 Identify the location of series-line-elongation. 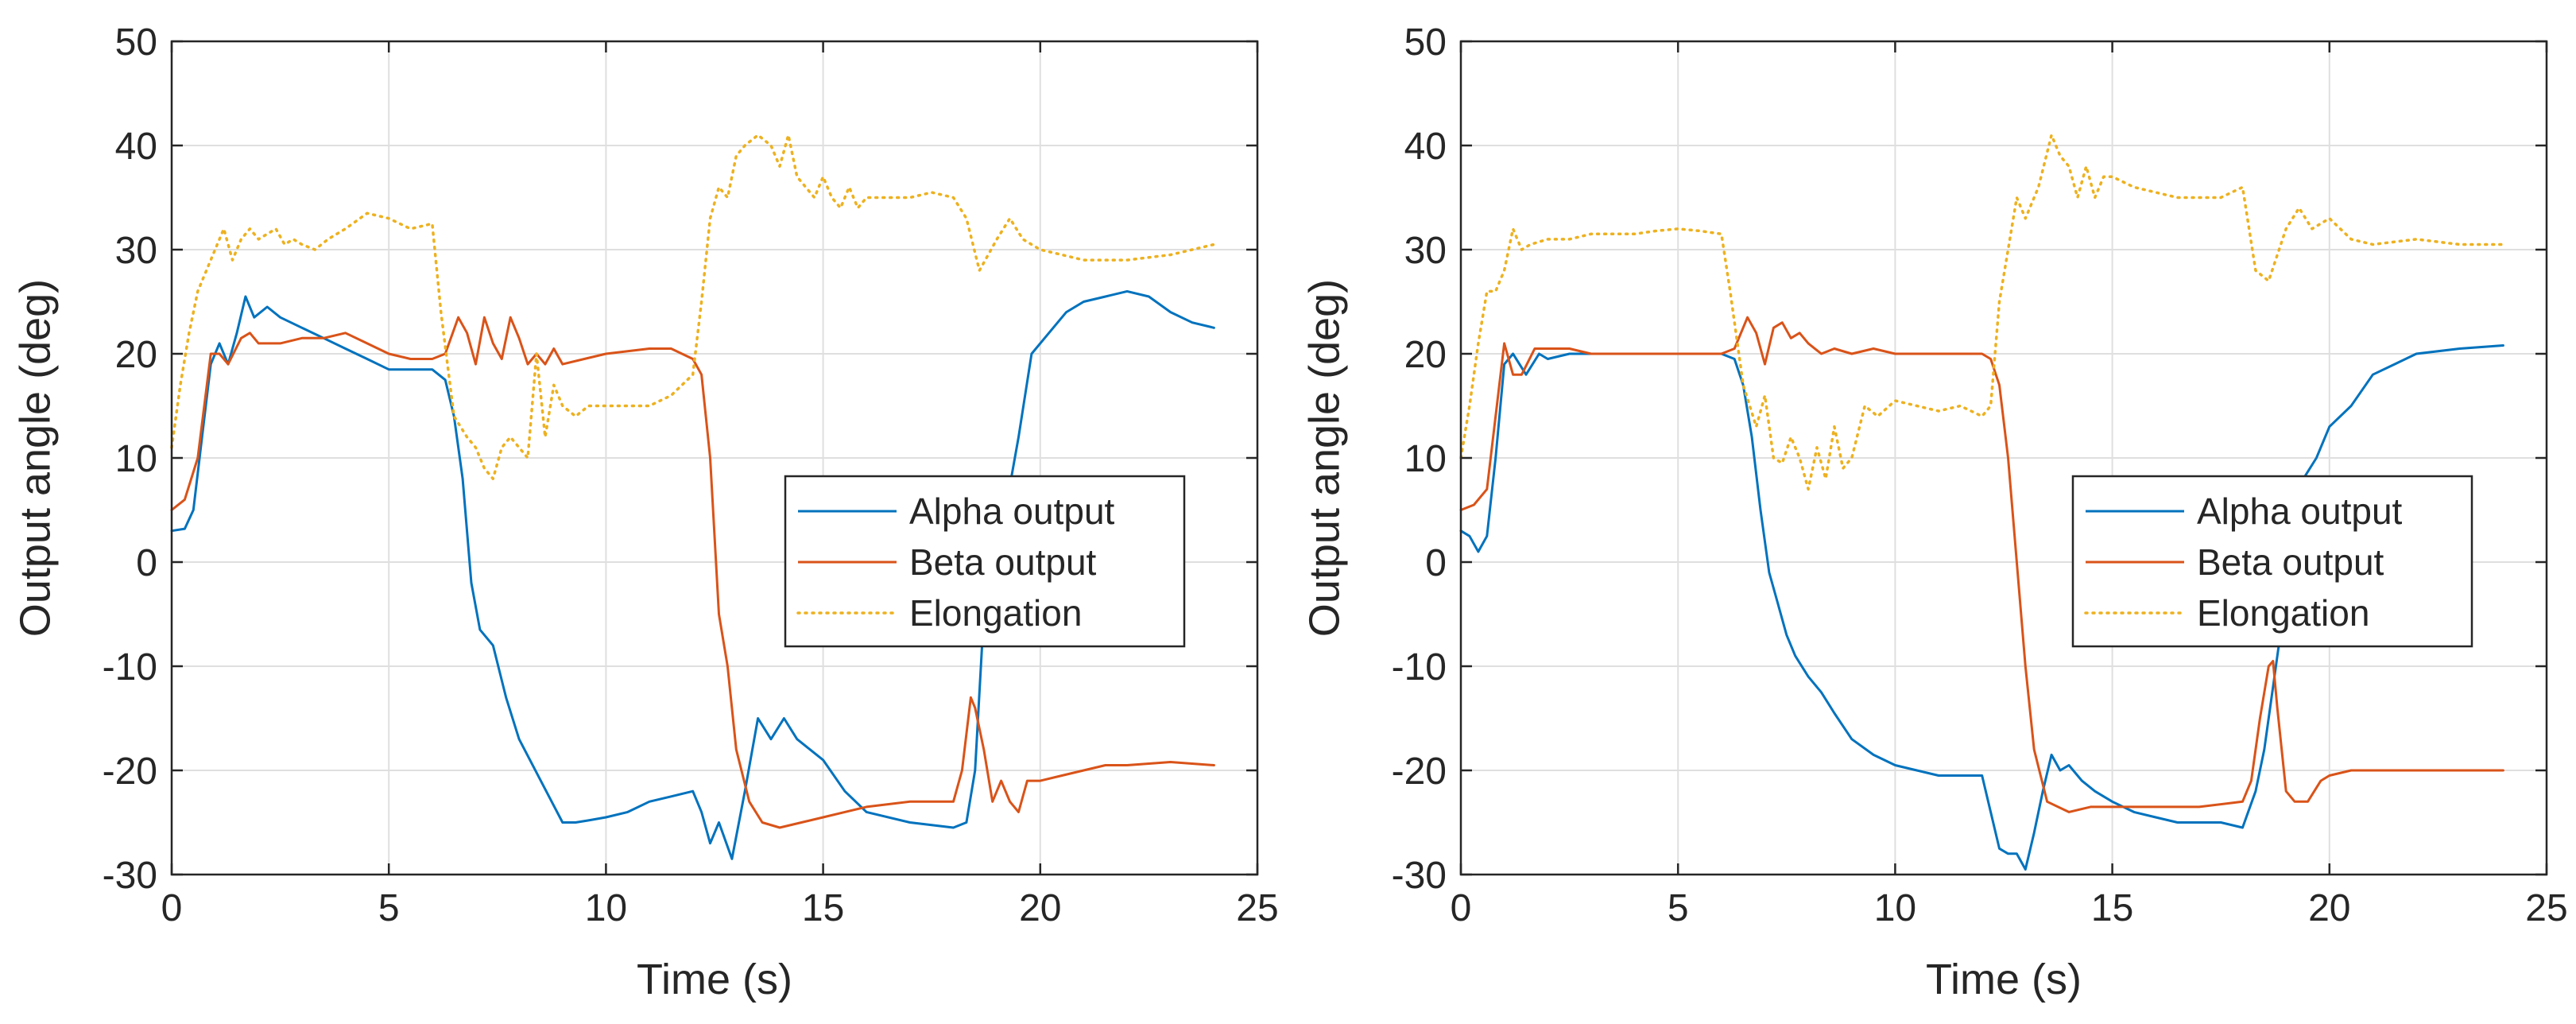
(693, 307).